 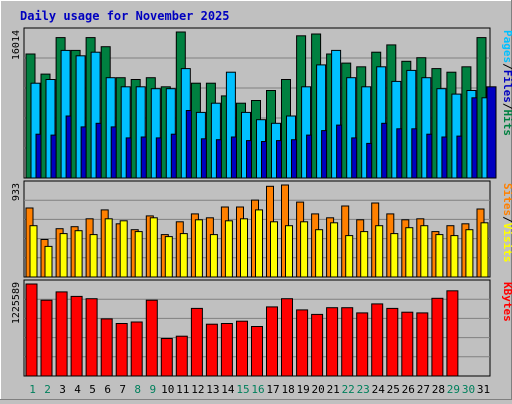 I want to click on x-tick-label: 3, so click(x=62, y=389).